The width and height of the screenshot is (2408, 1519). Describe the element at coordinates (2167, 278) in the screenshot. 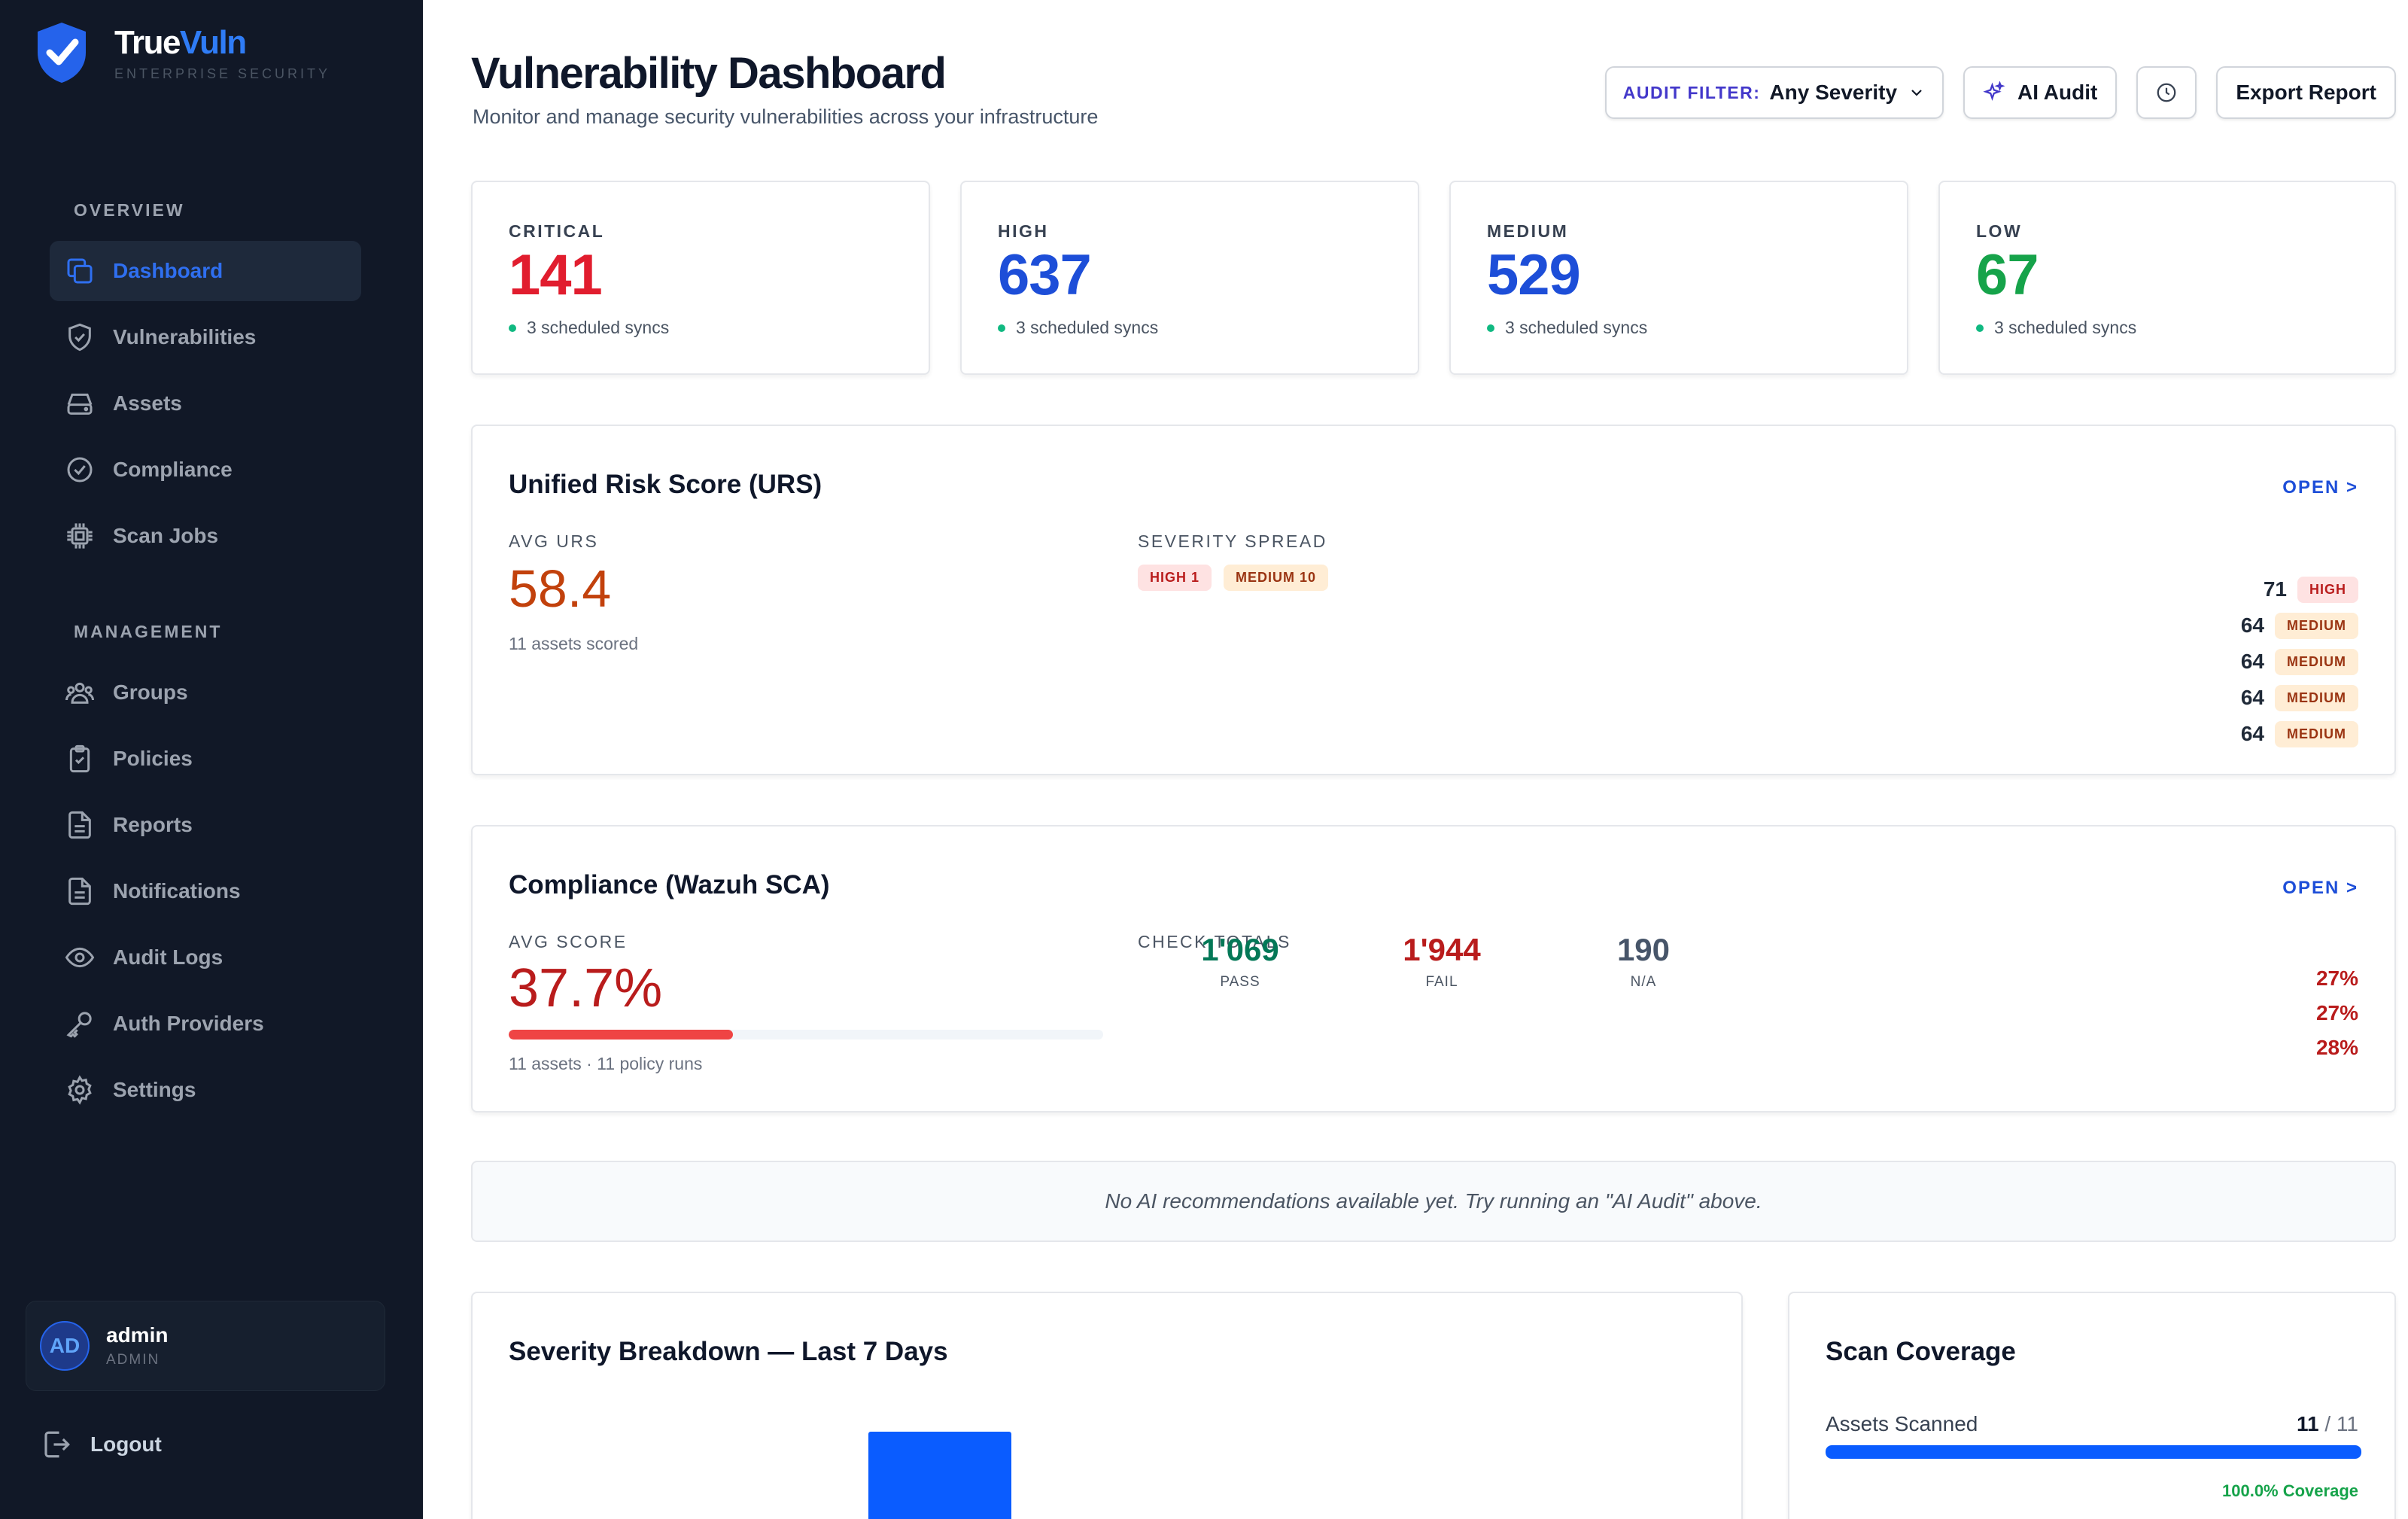

I see `stat-card-low: LOW 67 3 scheduled syncs` at that location.